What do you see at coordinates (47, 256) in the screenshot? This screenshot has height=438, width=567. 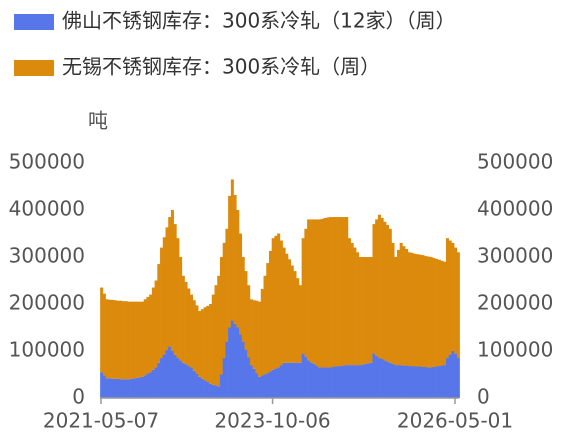 I see `y-tick-label: 300000` at bounding box center [47, 256].